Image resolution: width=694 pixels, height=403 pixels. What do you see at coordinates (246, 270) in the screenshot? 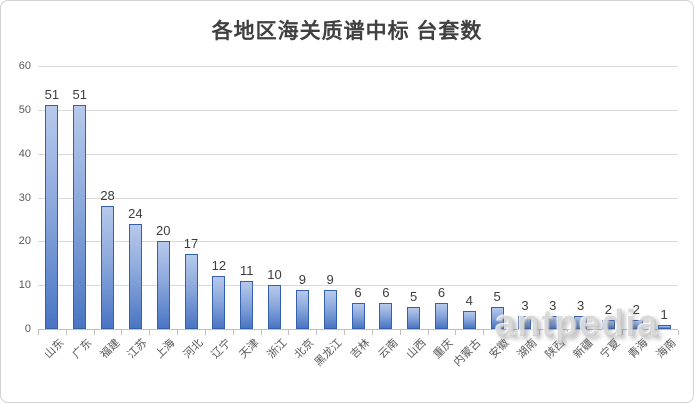
I see `bar-value-label: 11` at bounding box center [246, 270].